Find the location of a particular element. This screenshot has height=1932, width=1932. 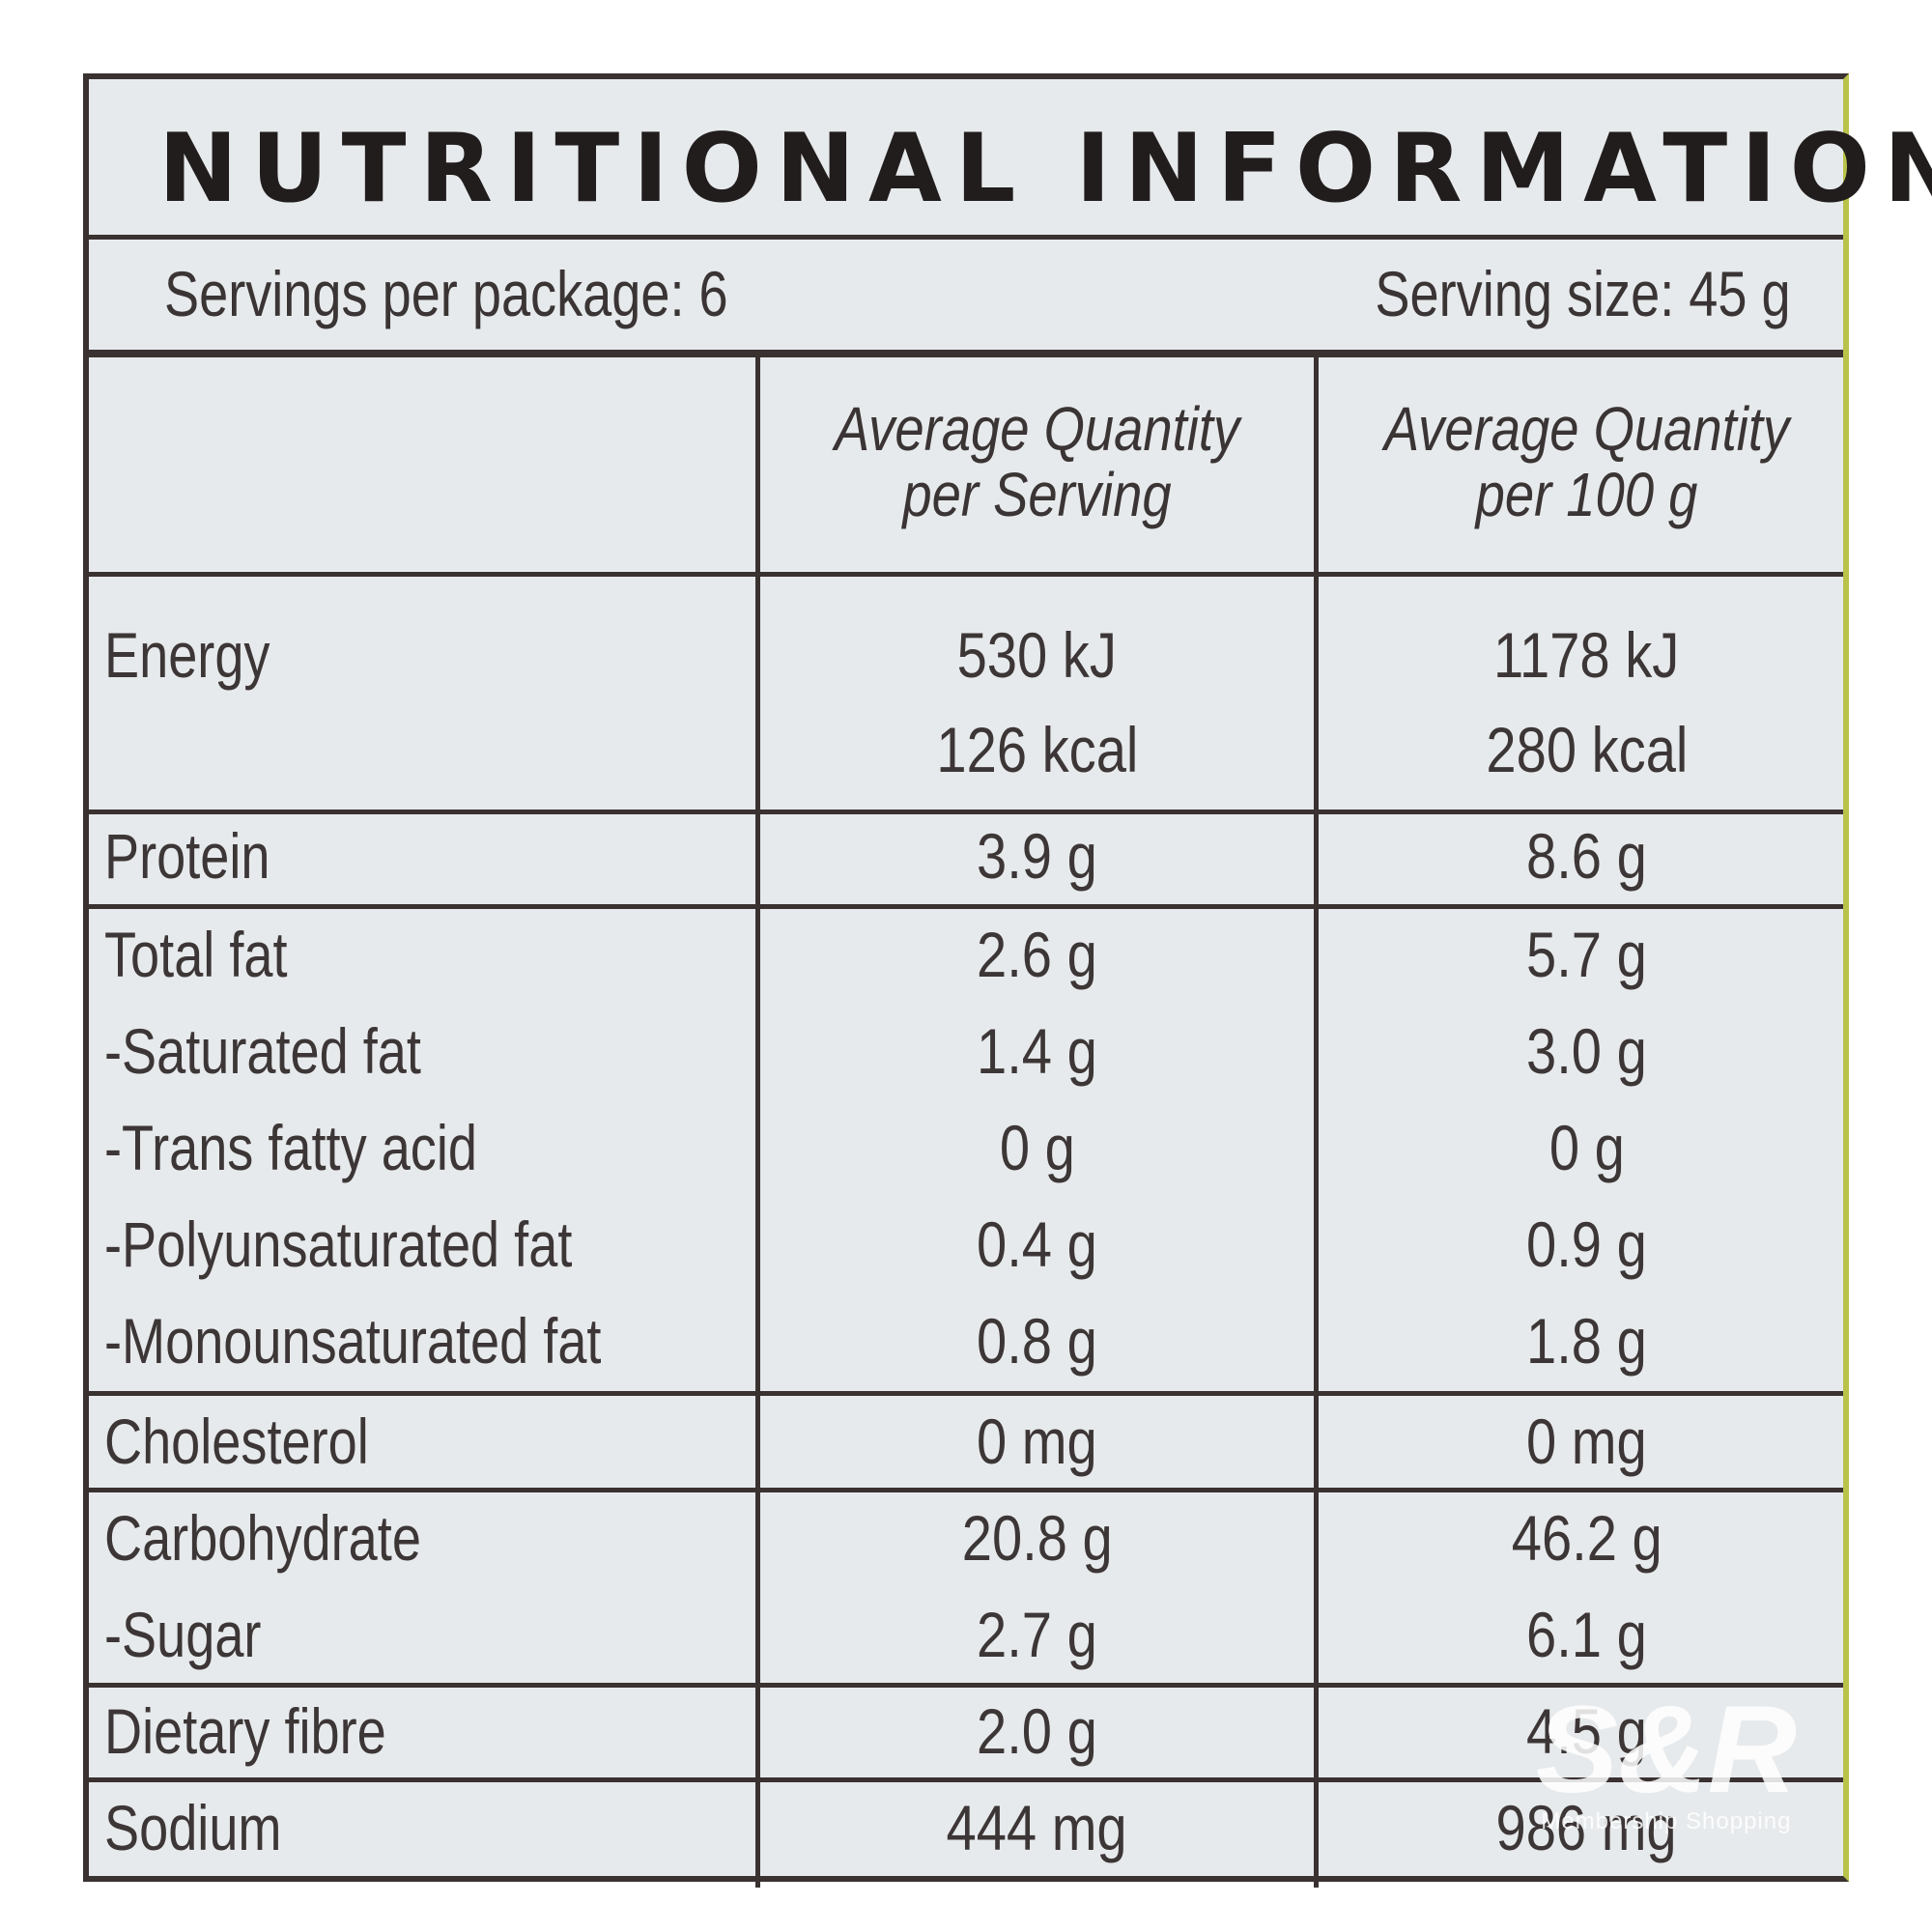

column-header-per-100g: Average Quantity per 100 g is located at coordinates (1587, 461).